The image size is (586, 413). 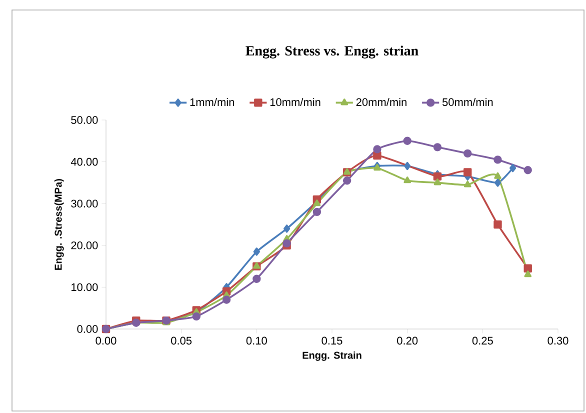 What do you see at coordinates (106, 340) in the screenshot?
I see `x-tick-label: 0.00` at bounding box center [106, 340].